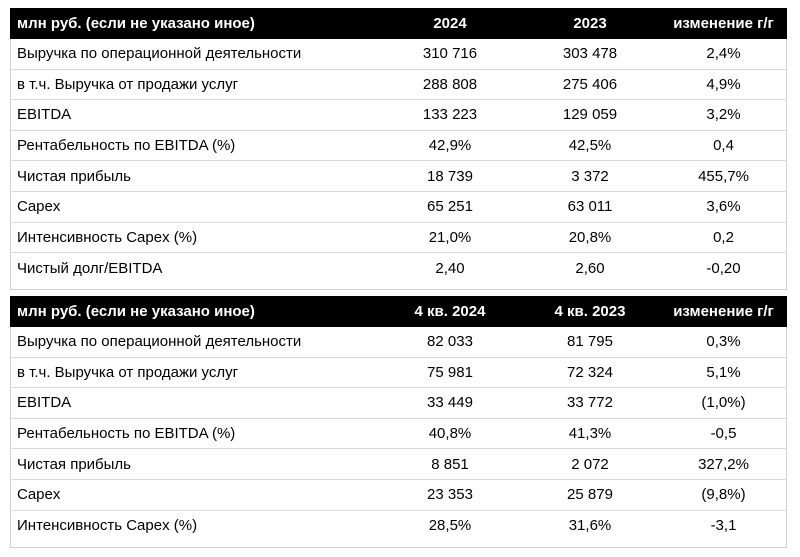 The image size is (800, 557). I want to click on value-previous: 63 011, so click(590, 207).